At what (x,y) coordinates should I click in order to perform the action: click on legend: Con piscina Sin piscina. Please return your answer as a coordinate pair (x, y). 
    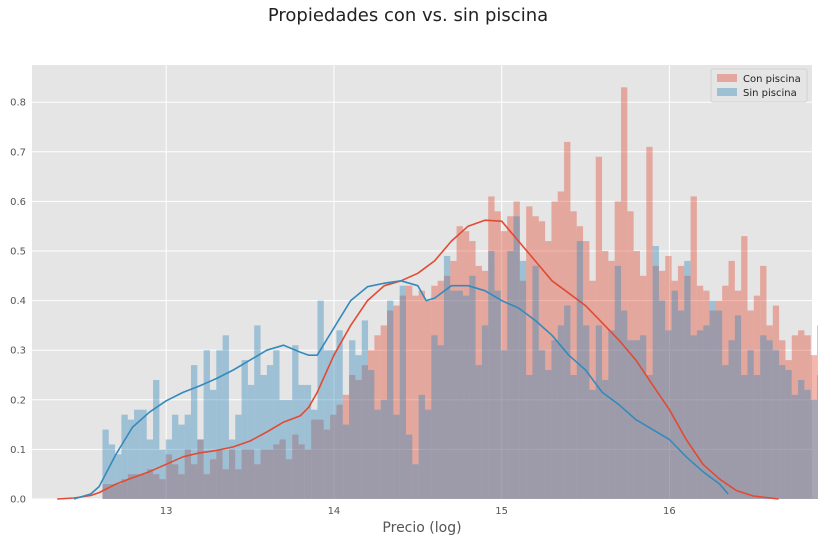
    Looking at the image, I should click on (759, 85).